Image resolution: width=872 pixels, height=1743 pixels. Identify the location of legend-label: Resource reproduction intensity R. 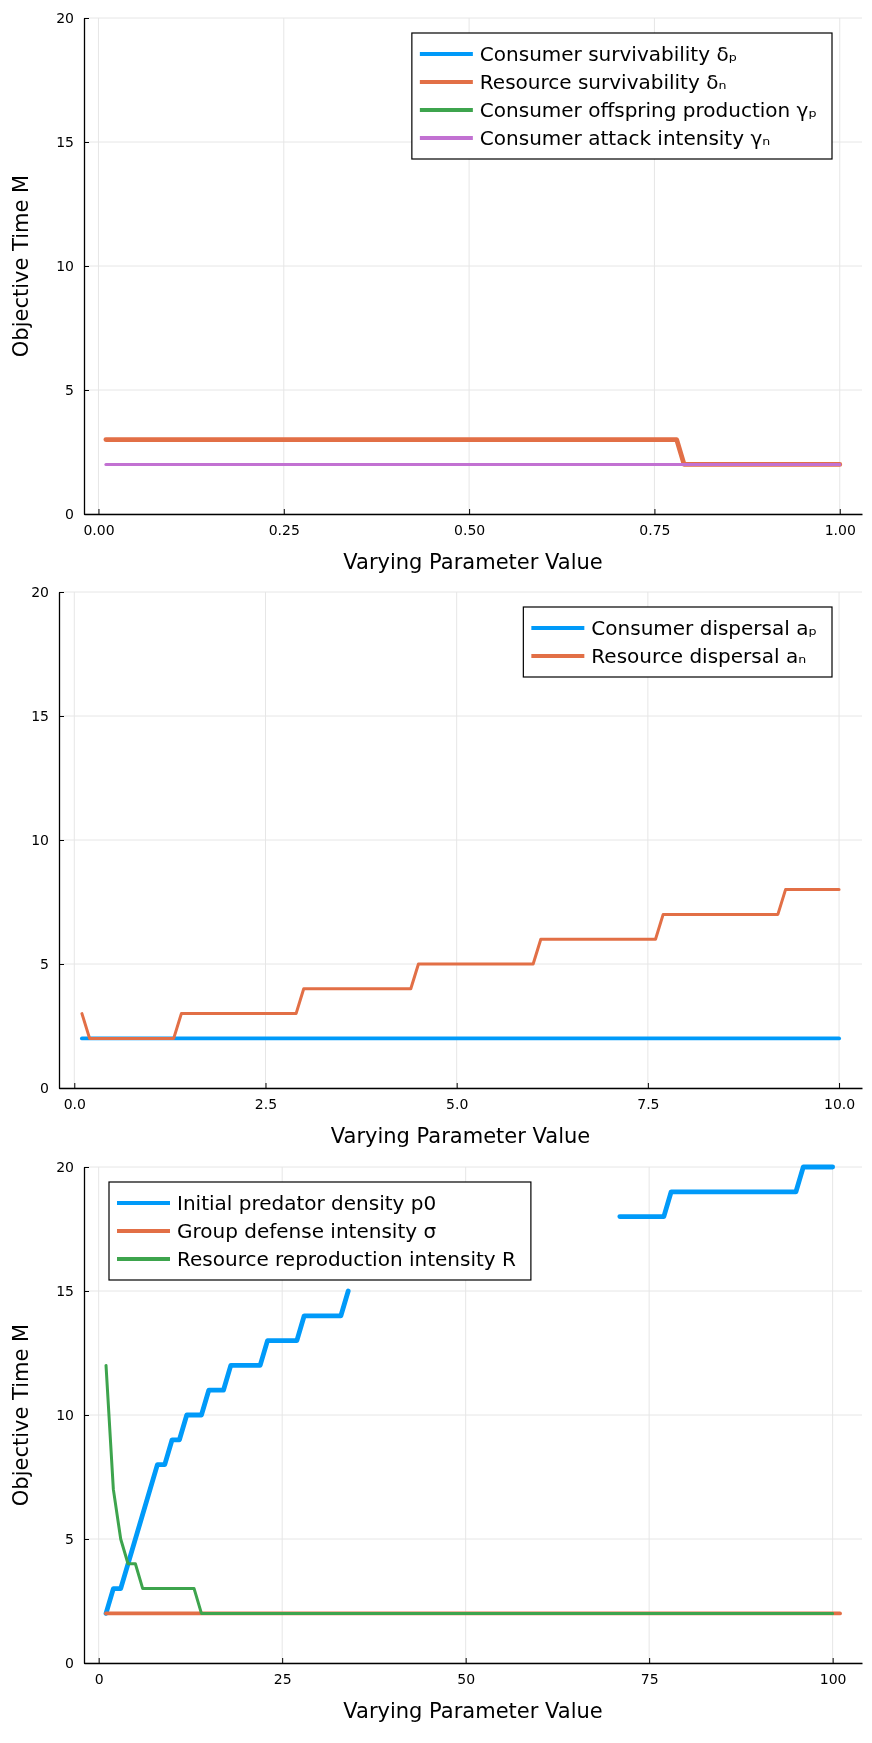
(346, 1259).